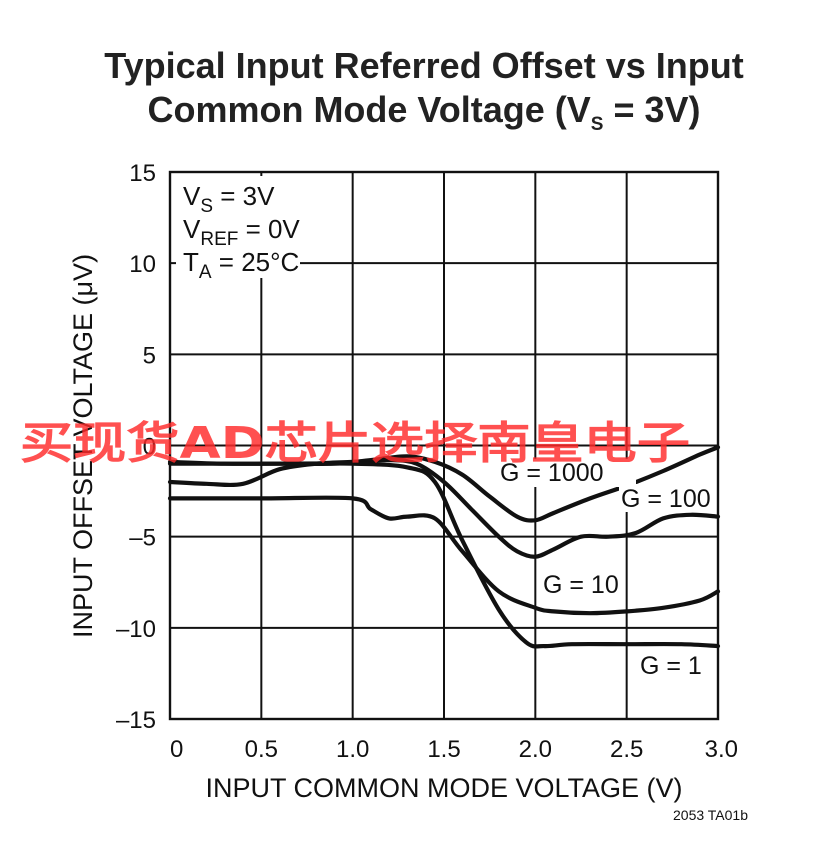 This screenshot has width=830, height=855. I want to click on y-axis-label: INPUT OFFSET VOLTAGE (μV), so click(83, 446).